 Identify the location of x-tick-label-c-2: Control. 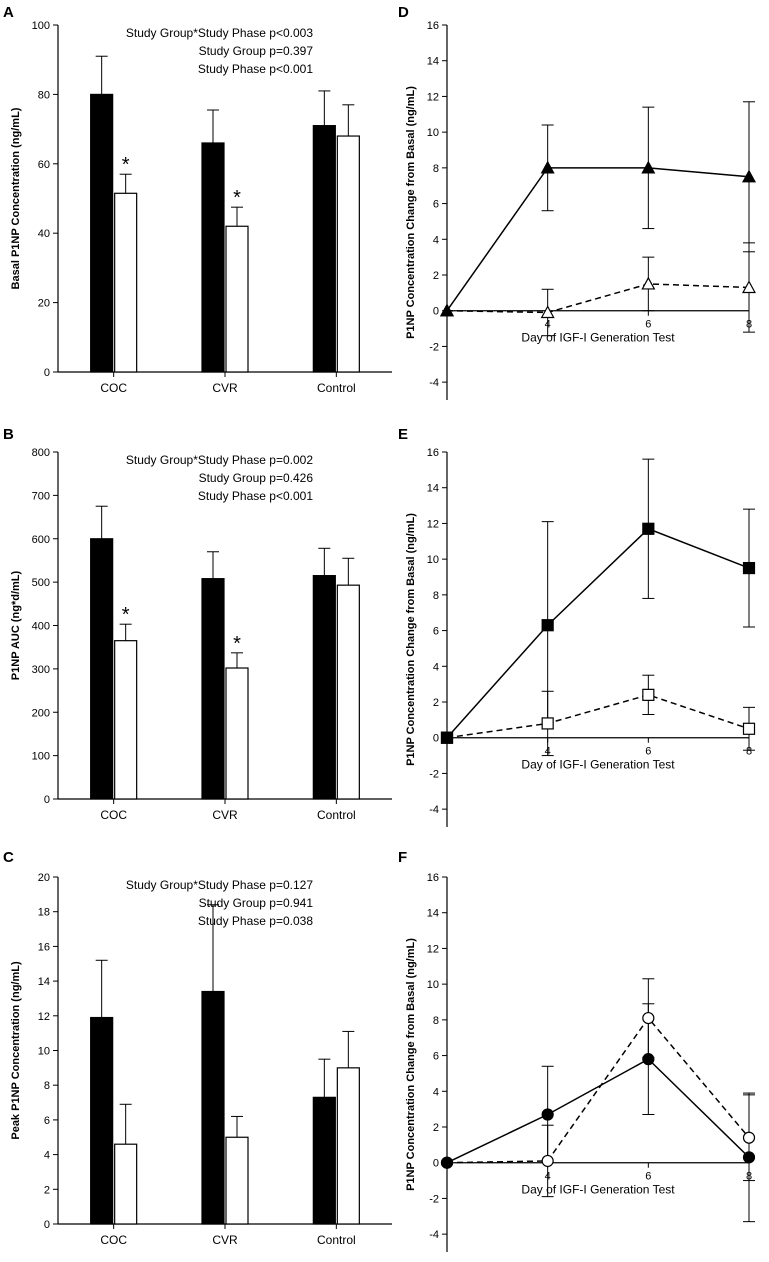
(336, 1240).